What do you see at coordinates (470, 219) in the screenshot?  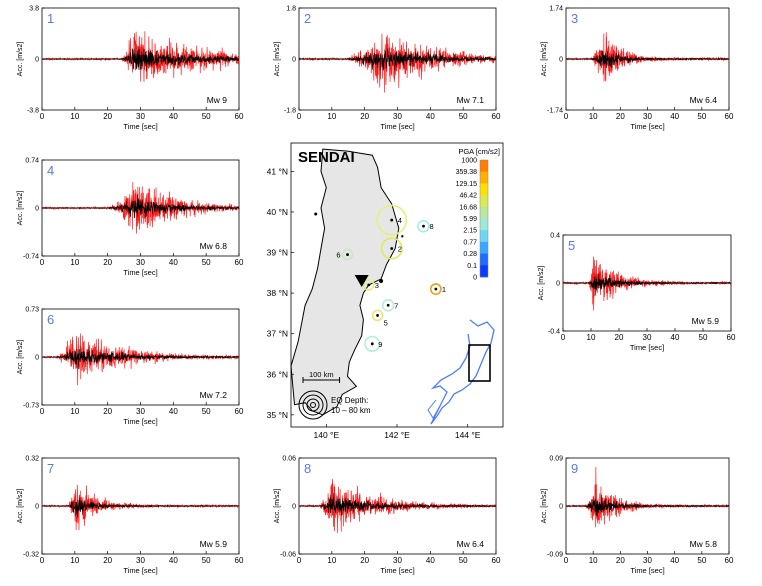 I see `pga-legend-label: 5.99` at bounding box center [470, 219].